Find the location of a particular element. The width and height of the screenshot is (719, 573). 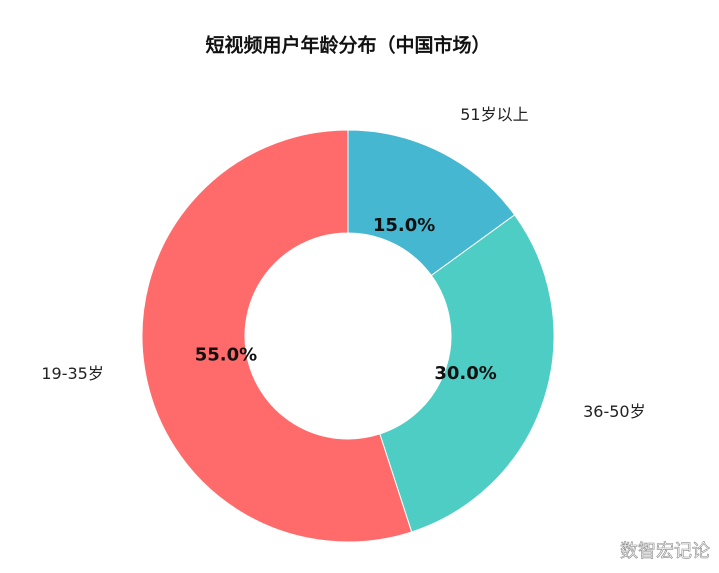

value-label: 55.0% is located at coordinates (226, 354).